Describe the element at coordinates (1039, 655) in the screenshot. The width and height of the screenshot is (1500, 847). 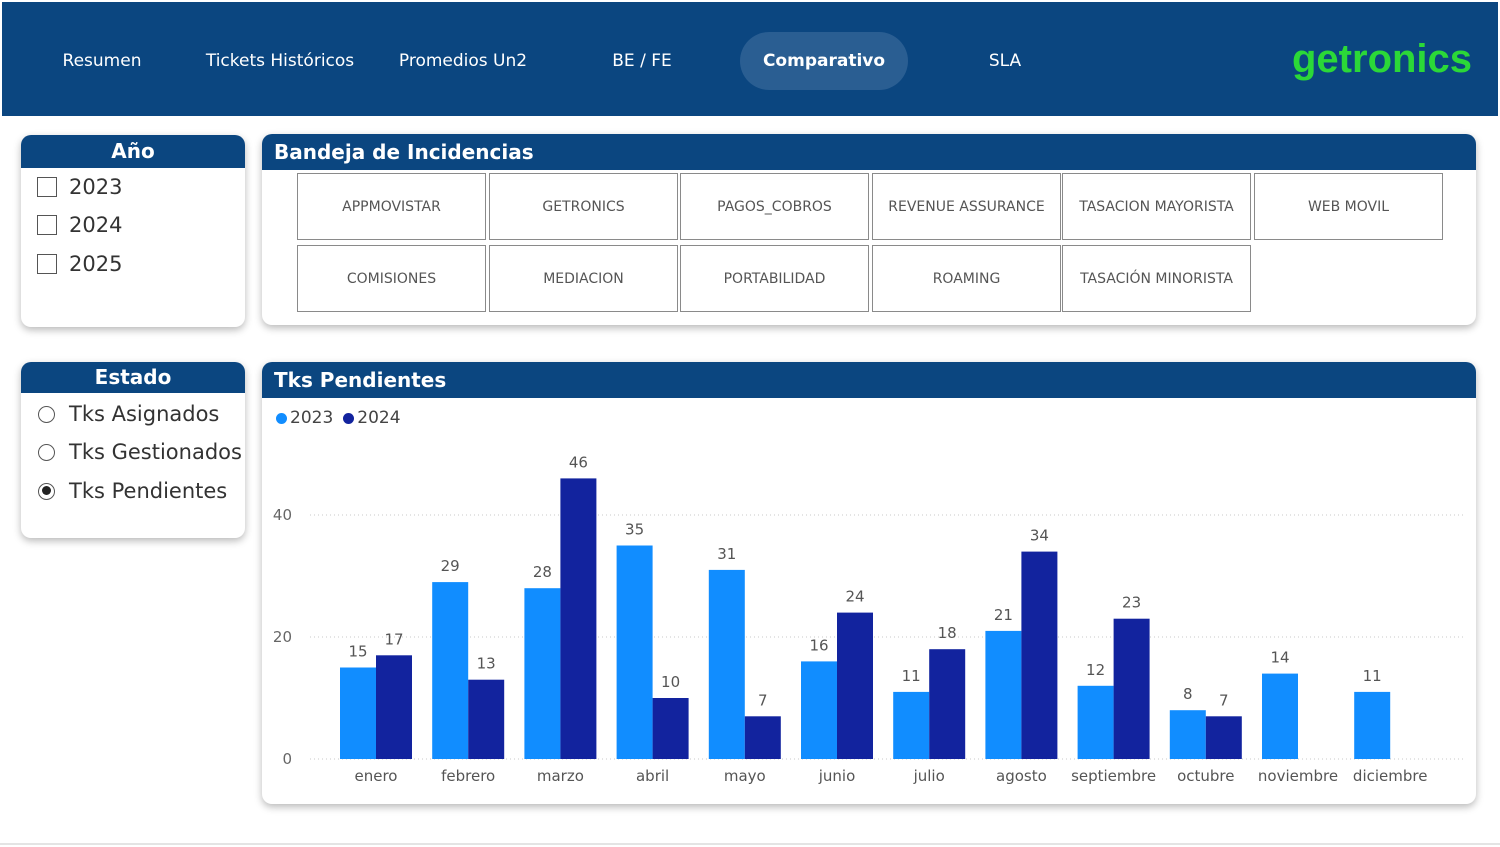
I see `bar-2024-agosto` at that location.